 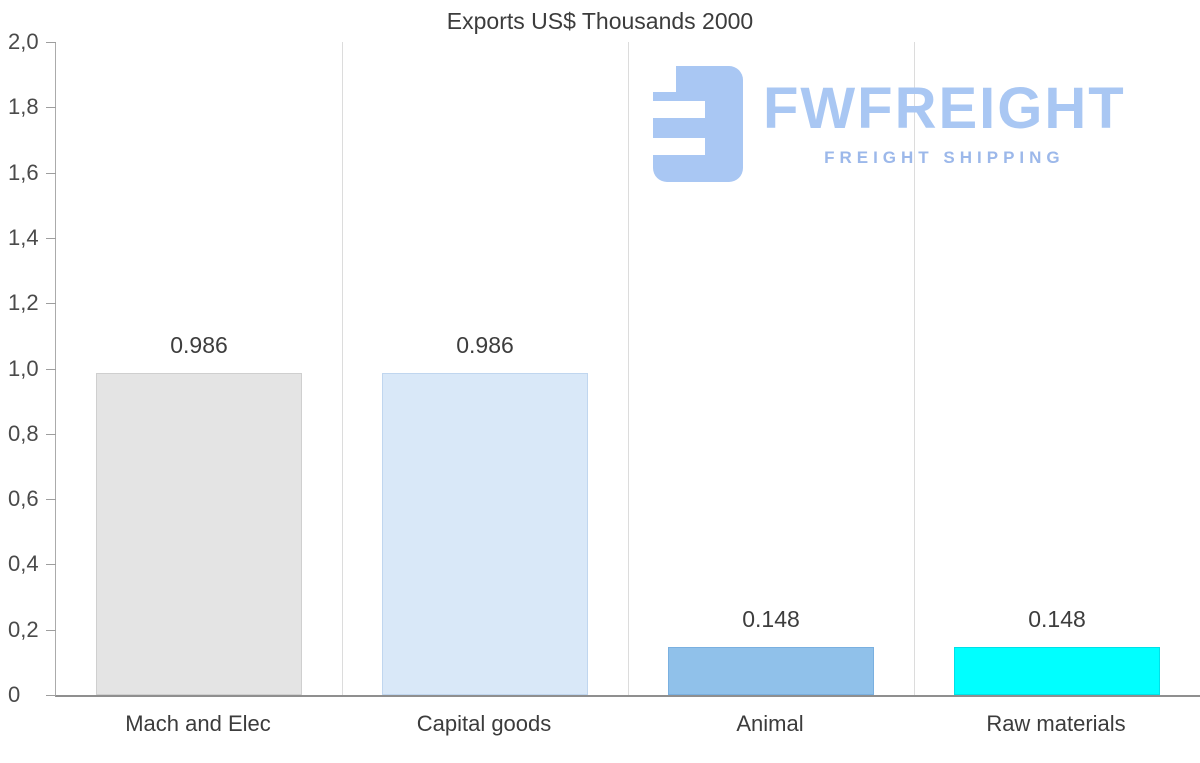 I want to click on category-label: Raw materials, so click(x=1056, y=723).